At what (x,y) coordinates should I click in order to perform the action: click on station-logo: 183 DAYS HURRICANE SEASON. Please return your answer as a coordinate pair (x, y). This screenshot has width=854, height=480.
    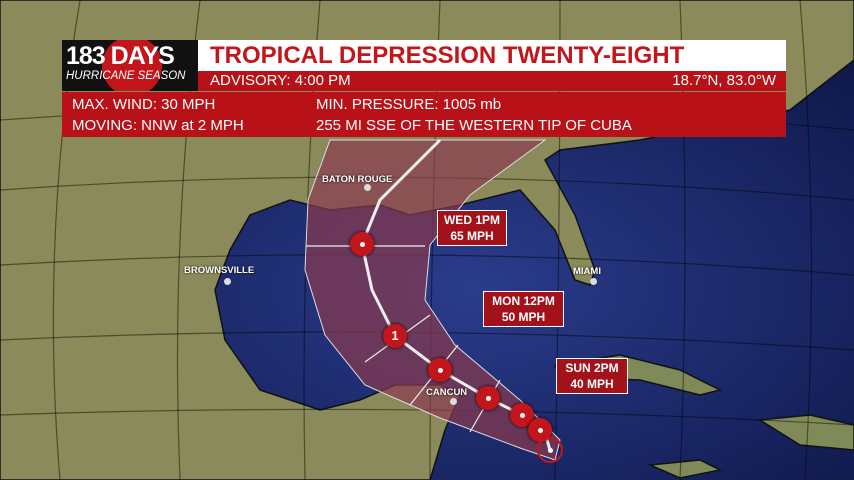
    Looking at the image, I should click on (130, 65).